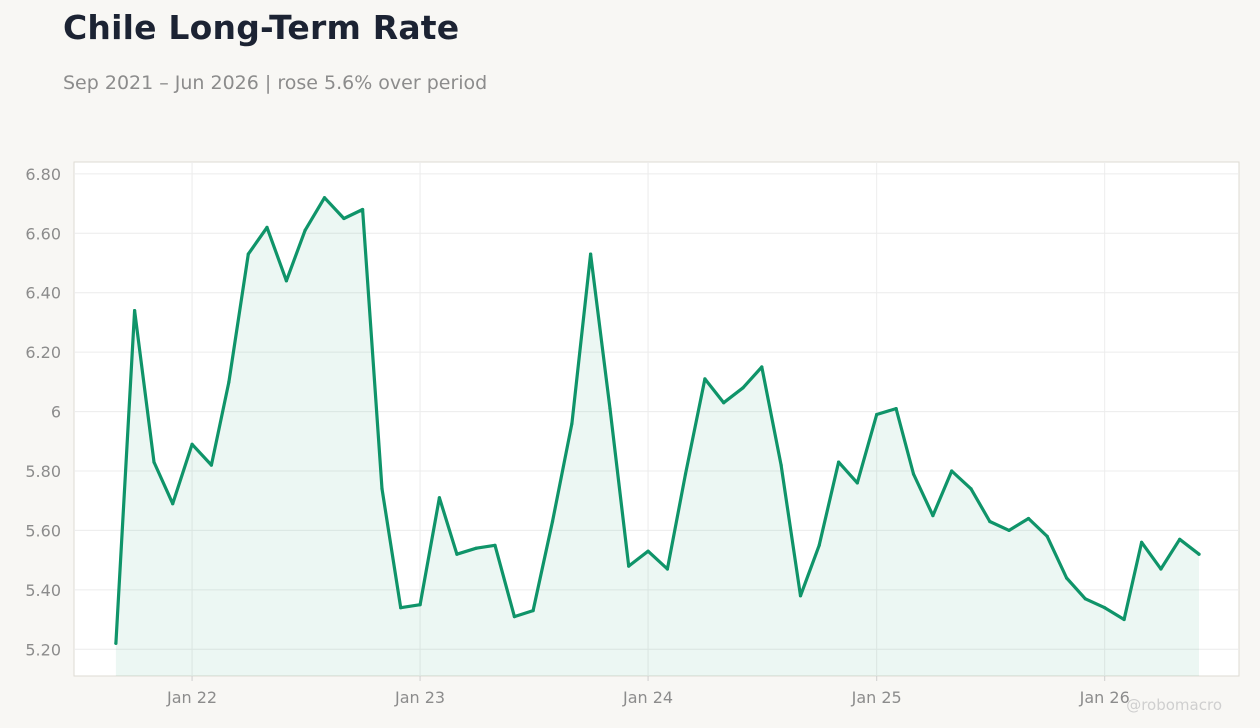 The width and height of the screenshot is (1260, 728). I want to click on y-tick-label: 6.20, so click(43, 352).